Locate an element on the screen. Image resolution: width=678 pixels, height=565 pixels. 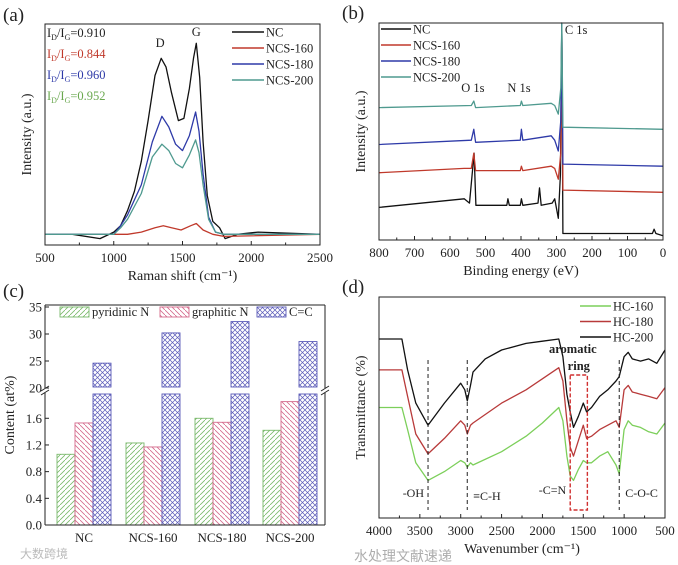
y-tick-label: 20 is located at coordinates (35, 388).